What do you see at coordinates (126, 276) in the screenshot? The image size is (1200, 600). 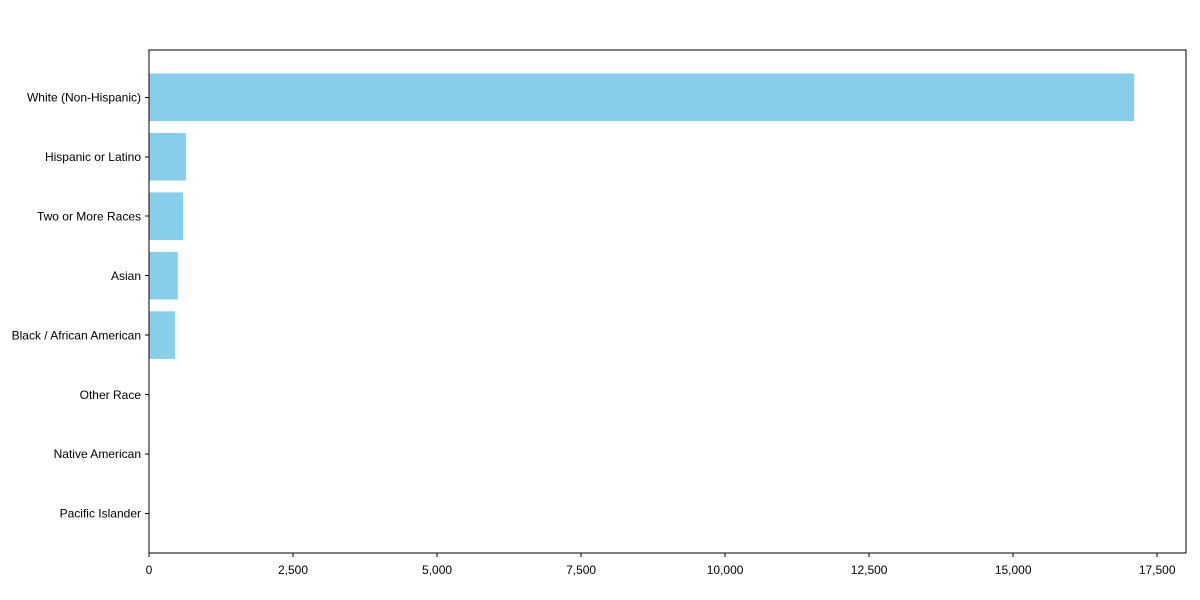 I see `y-tick-label: Asian` at bounding box center [126, 276].